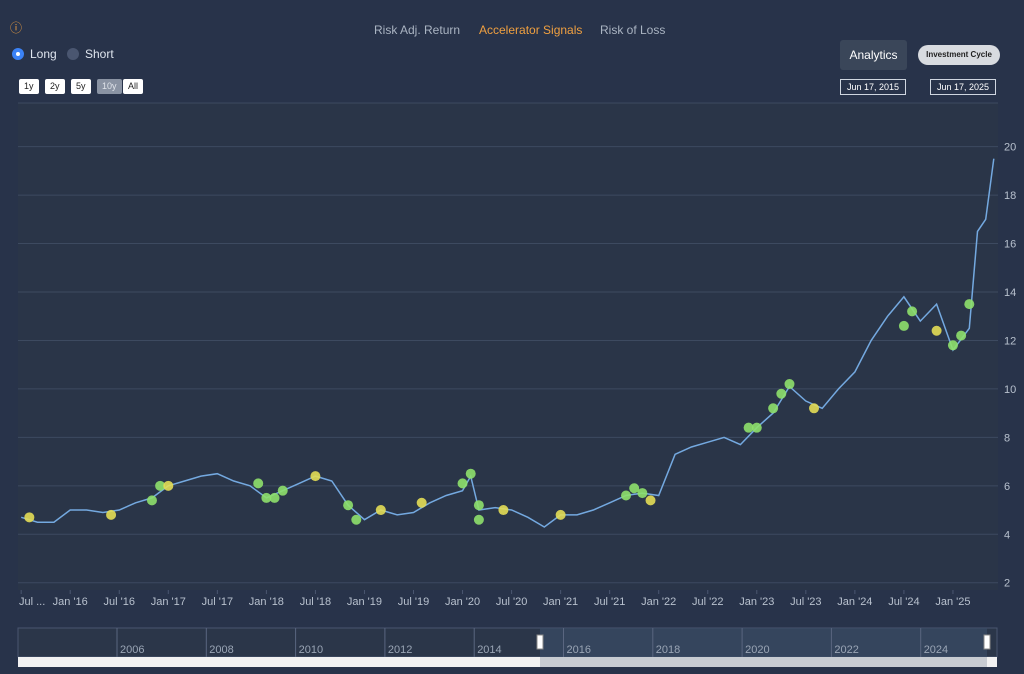  What do you see at coordinates (560, 602) in the screenshot?
I see `x-tick-label: Jan '21` at bounding box center [560, 602].